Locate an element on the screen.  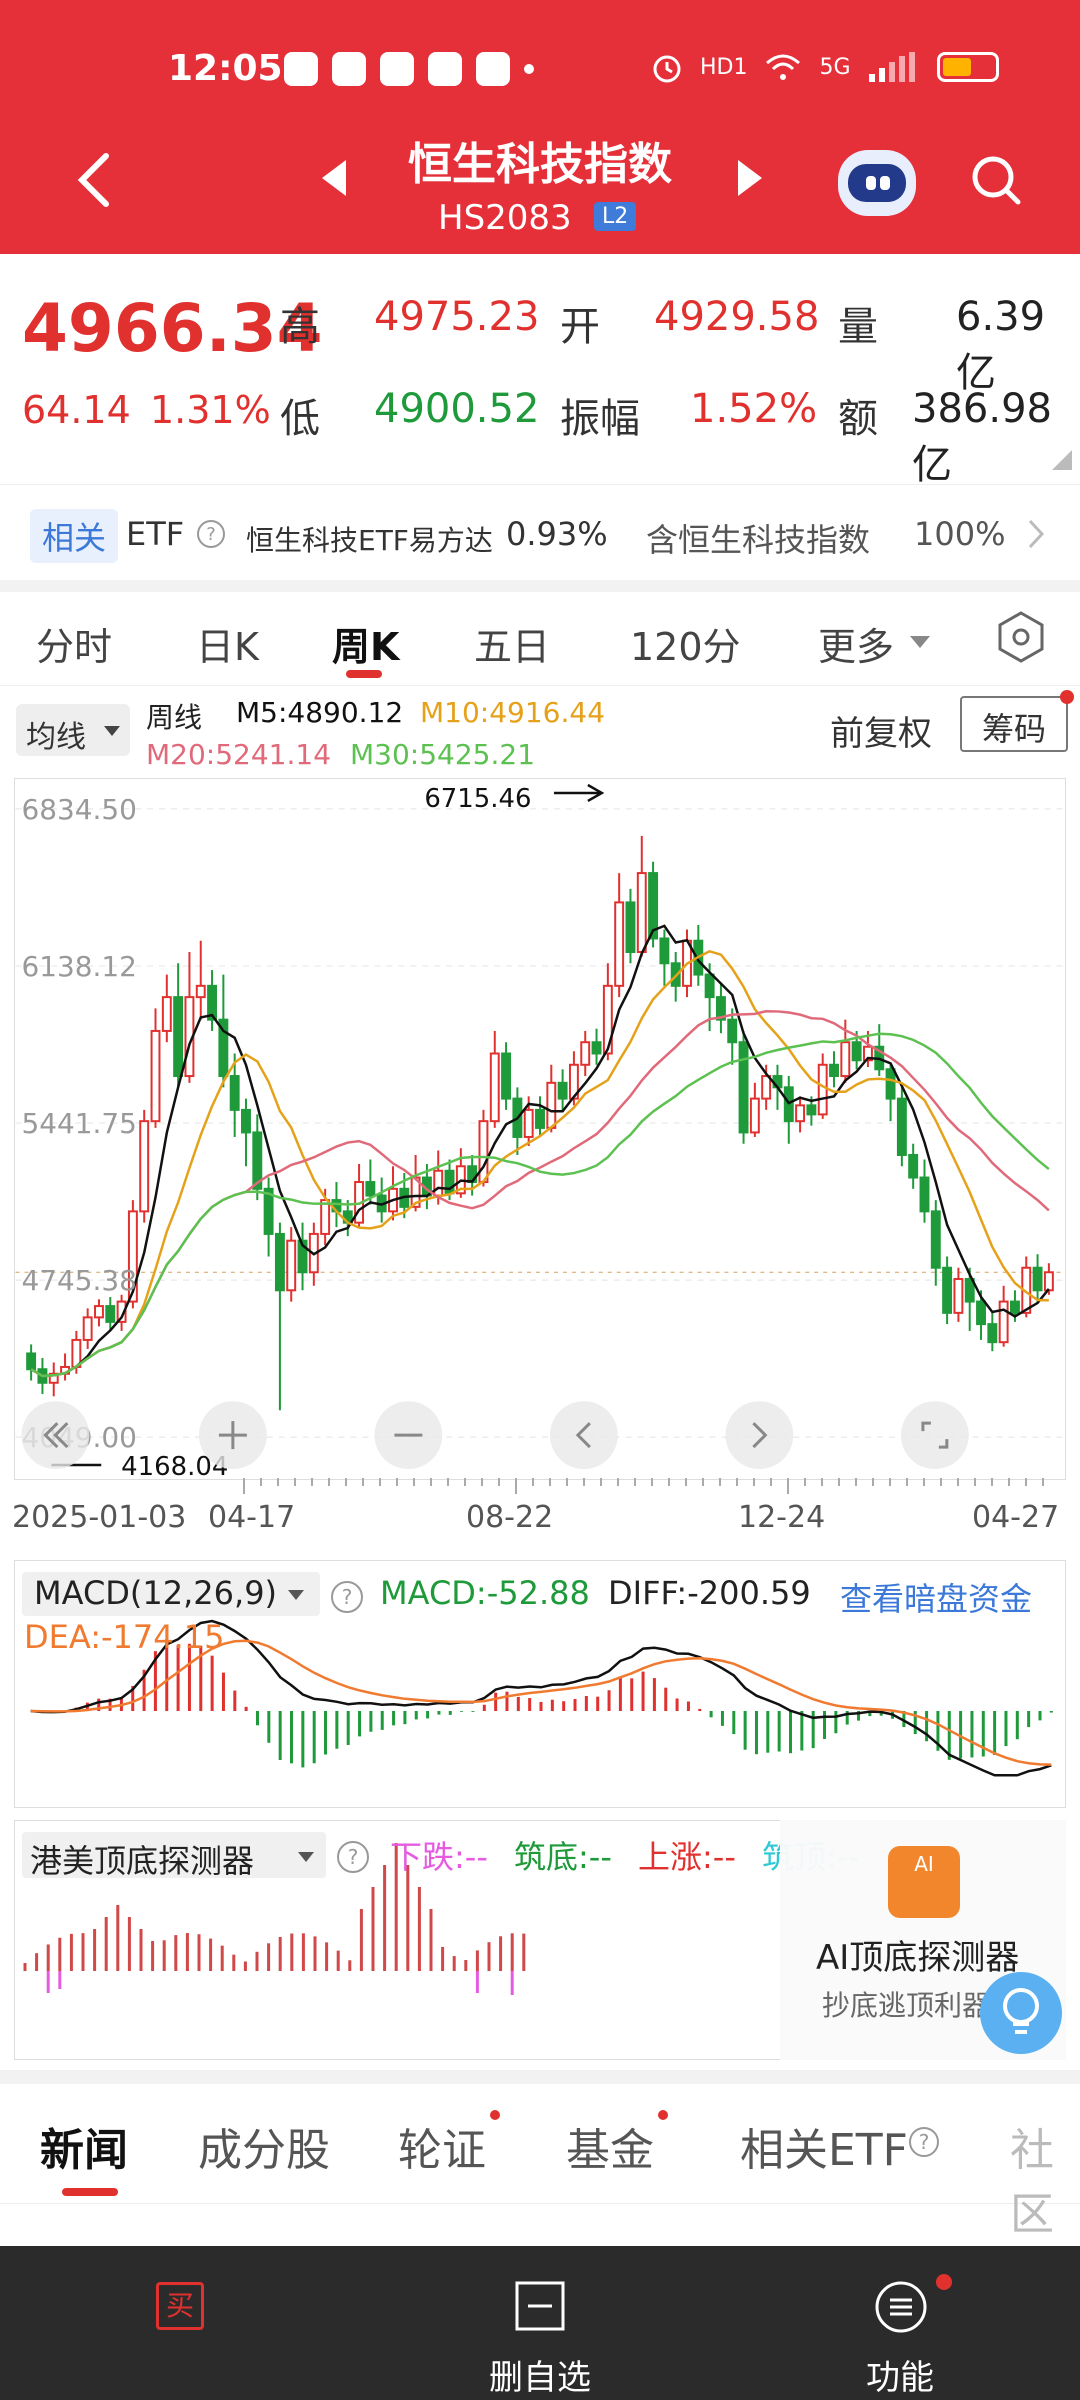
tab-news: 新闻 is located at coordinates (84, 2150).